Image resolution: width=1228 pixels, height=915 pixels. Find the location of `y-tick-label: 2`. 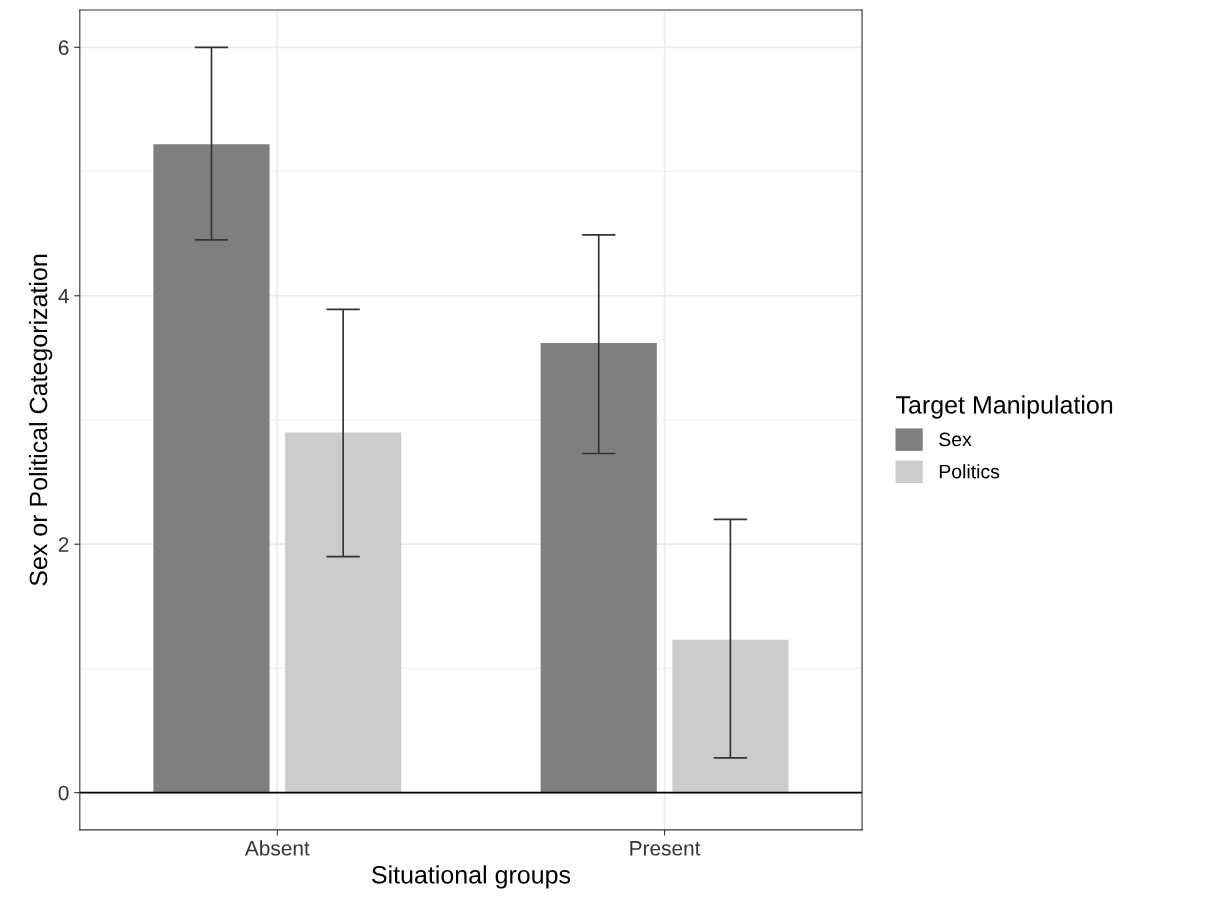

y-tick-label: 2 is located at coordinates (63, 544).